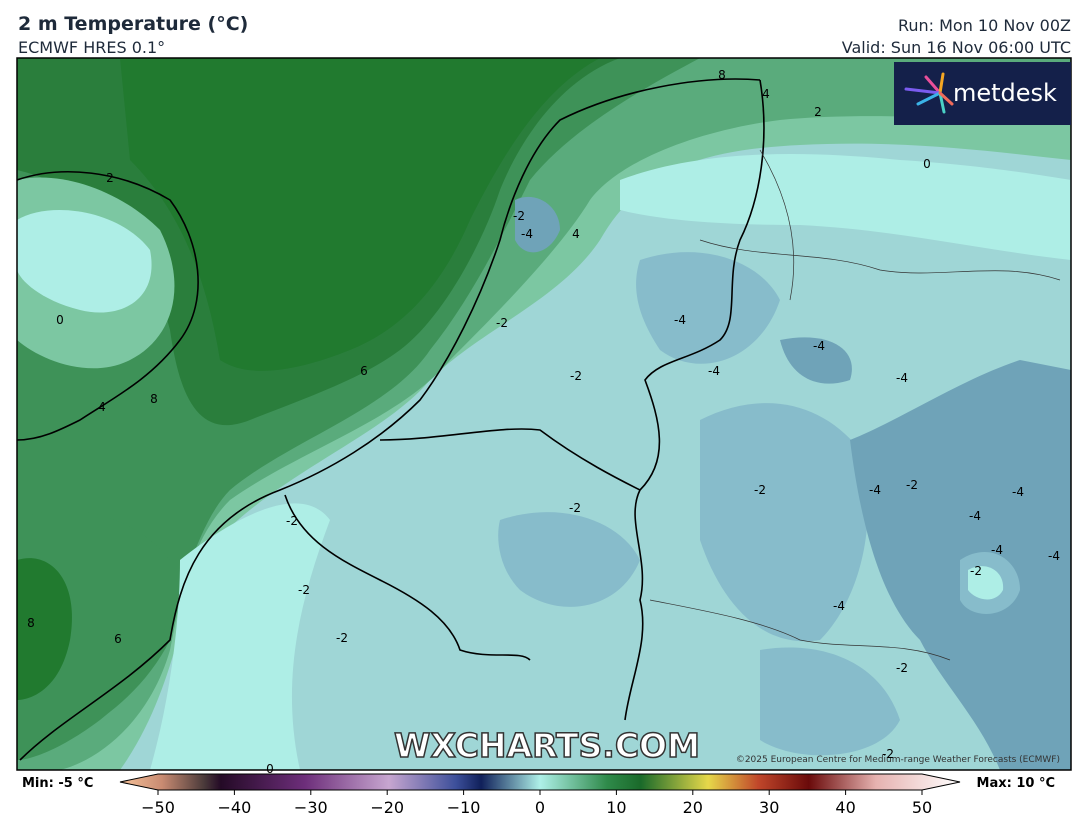  Describe the element at coordinates (235, 807) in the screenshot. I see `colorbar-tick-label: −40` at that location.